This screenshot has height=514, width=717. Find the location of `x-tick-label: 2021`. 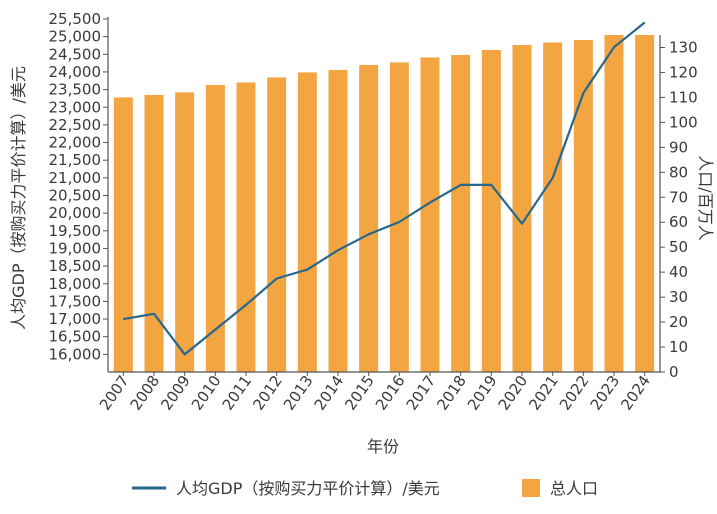

x-tick-label: 2021 is located at coordinates (543, 393).